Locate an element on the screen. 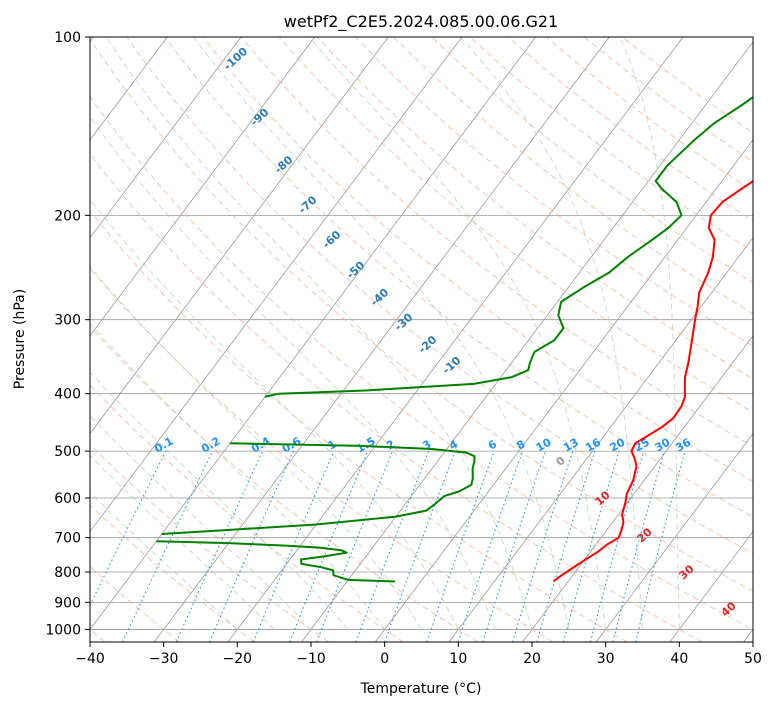  y-tick-label: 900 is located at coordinates (67, 603).